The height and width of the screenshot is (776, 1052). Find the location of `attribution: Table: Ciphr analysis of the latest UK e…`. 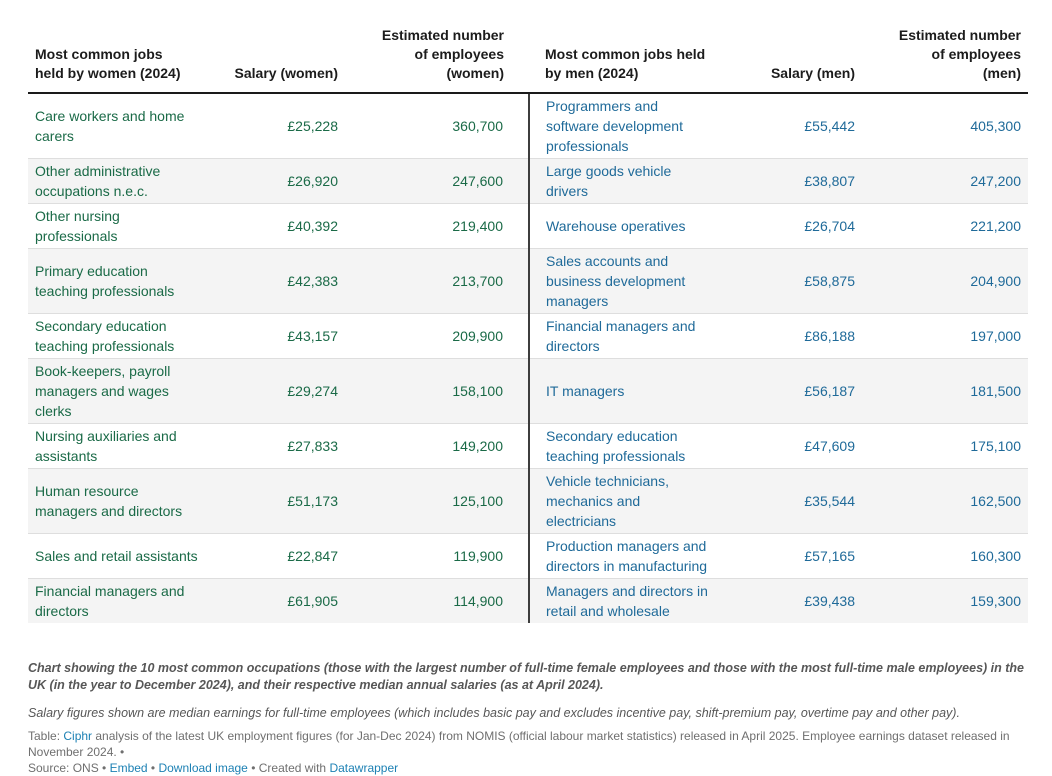

attribution: Table: Ciphr analysis of the latest UK e… is located at coordinates (533, 752).